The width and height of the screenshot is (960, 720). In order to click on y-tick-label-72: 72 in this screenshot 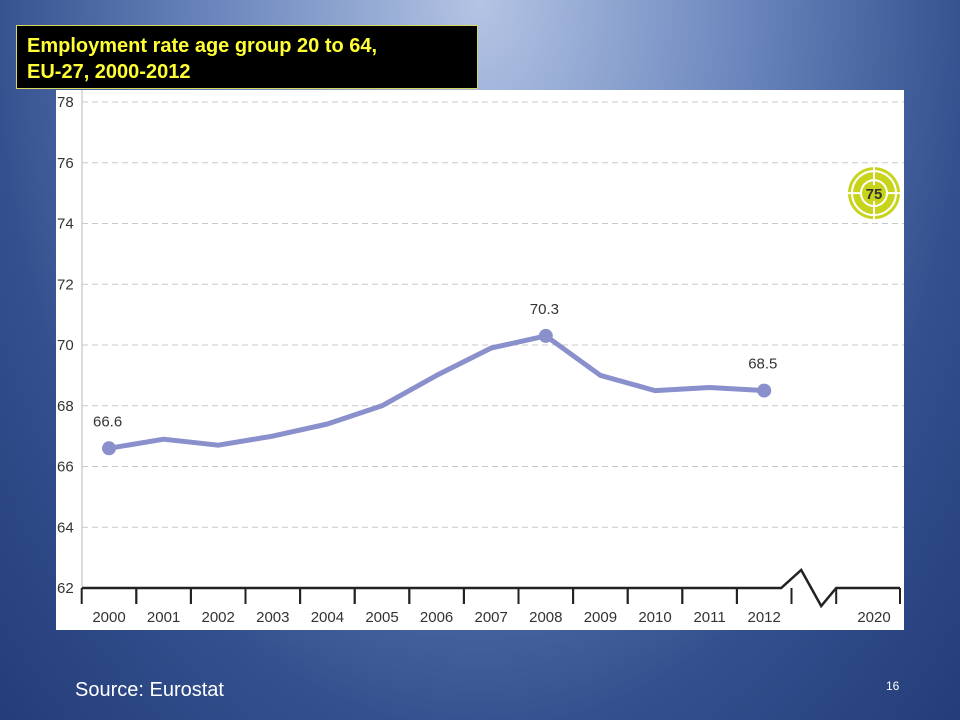, I will do `click(65, 284)`.